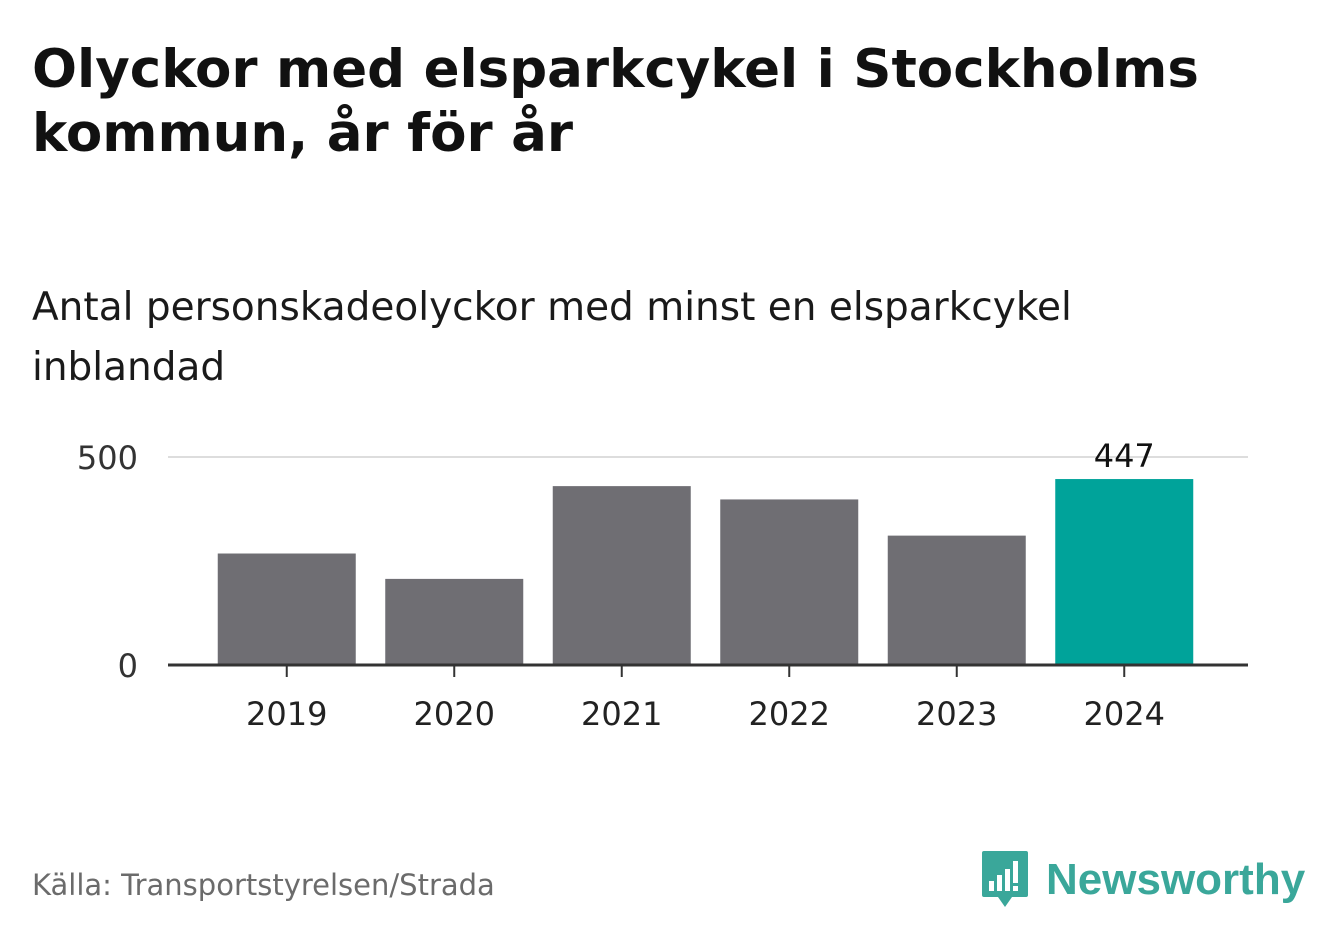 This screenshot has width=1322, height=939. Describe the element at coordinates (263, 885) in the screenshot. I see `source-note: Källa: Transportstyrelsen/Strada` at that location.